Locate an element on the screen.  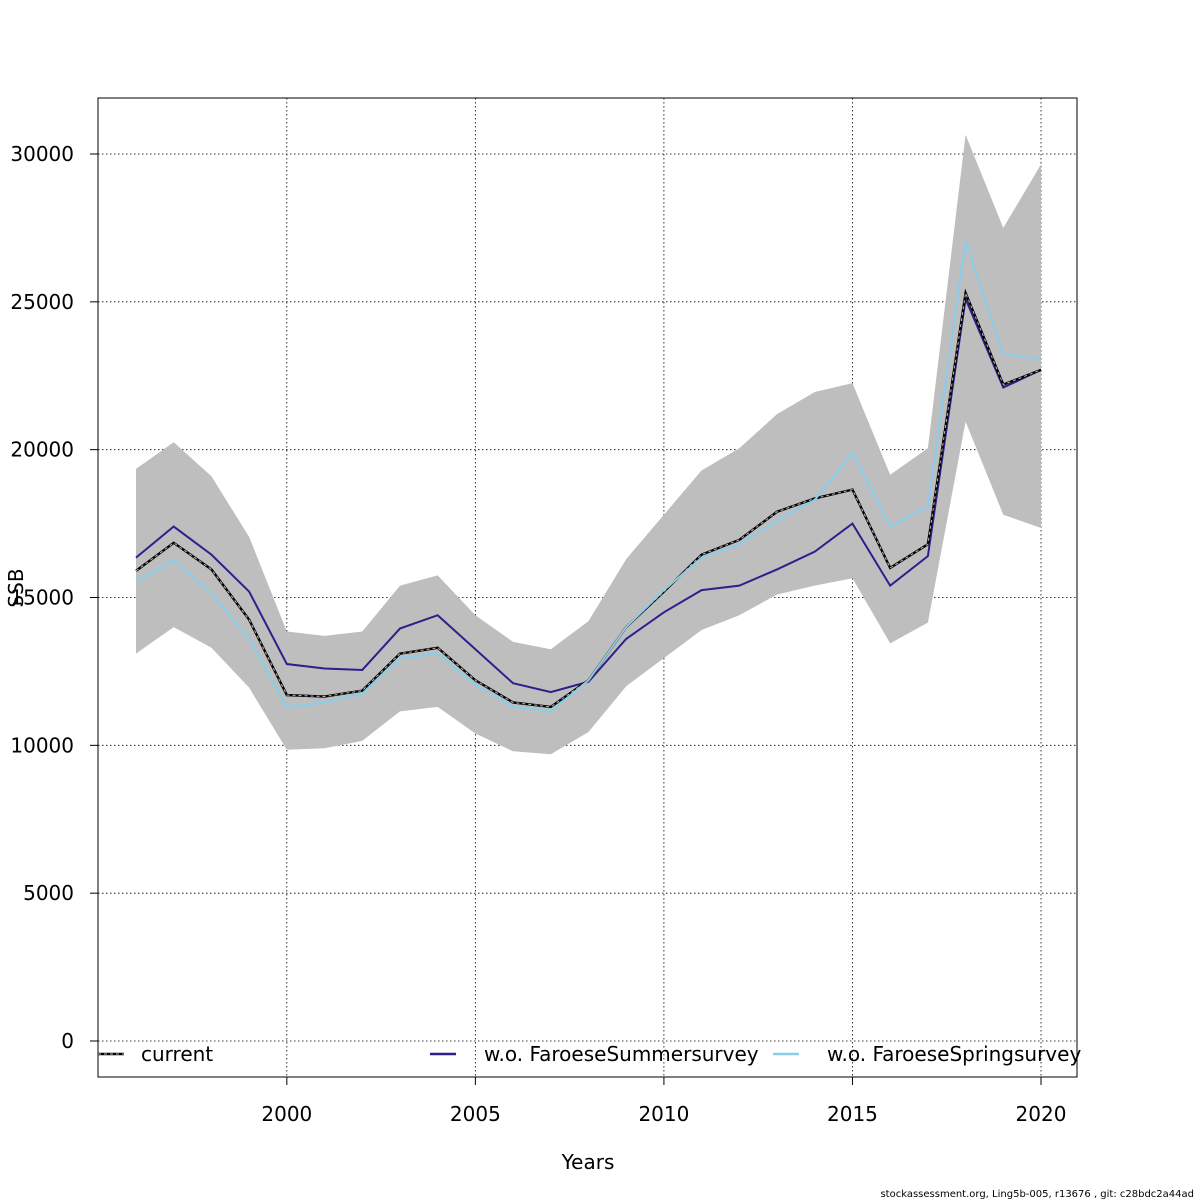
x-tick-label: 2010 is located at coordinates (663, 1114).